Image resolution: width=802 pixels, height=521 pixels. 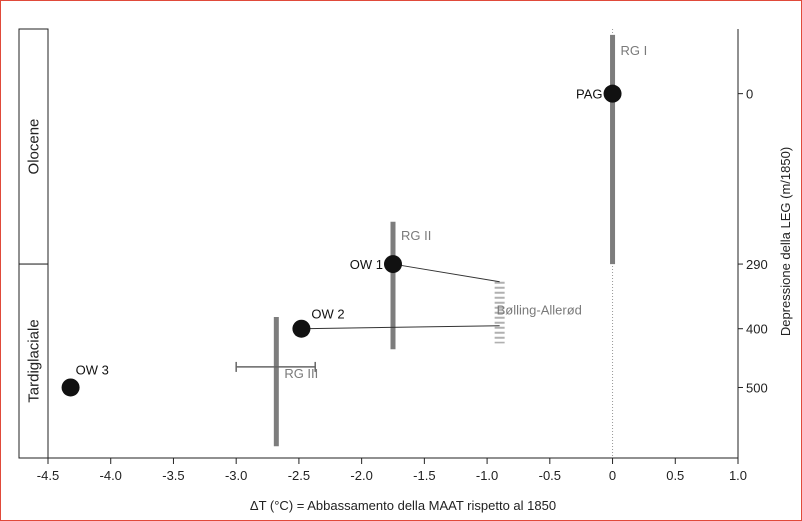 What do you see at coordinates (634, 50) in the screenshot?
I see `range-label: RG I` at bounding box center [634, 50].